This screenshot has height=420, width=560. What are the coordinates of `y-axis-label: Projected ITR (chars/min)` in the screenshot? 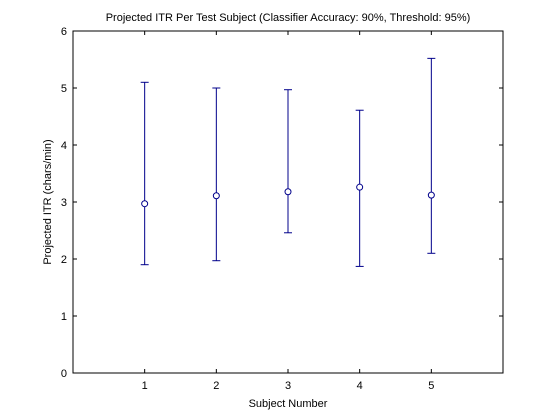 It's located at (48, 201).